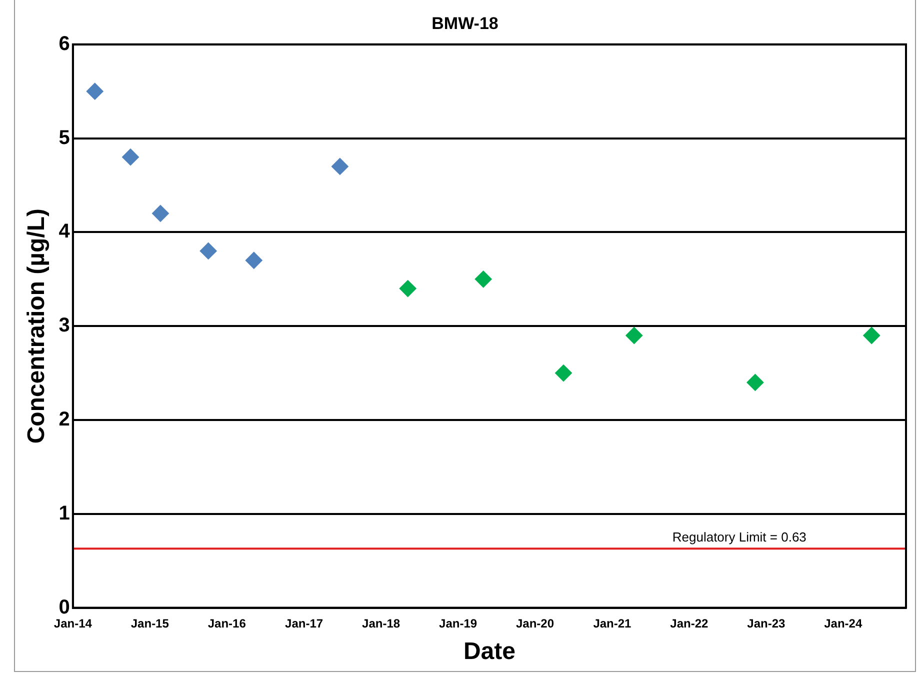 This screenshot has height=673, width=918. I want to click on x-tick-label: Jan-16, so click(227, 623).